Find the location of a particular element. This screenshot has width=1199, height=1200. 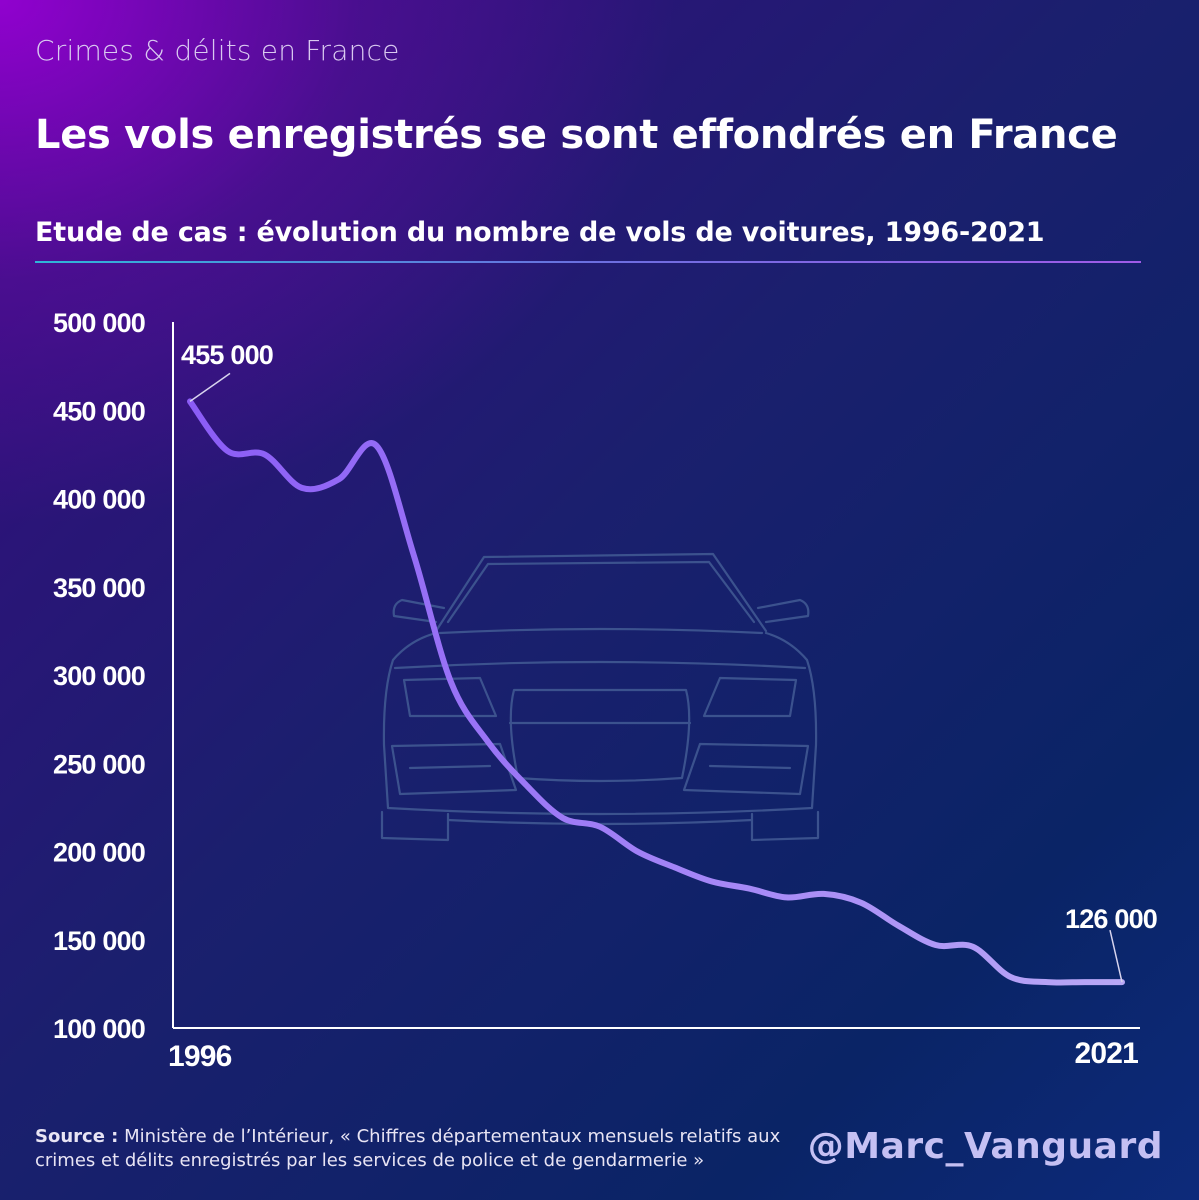

car-icon is located at coordinates (600, 697).